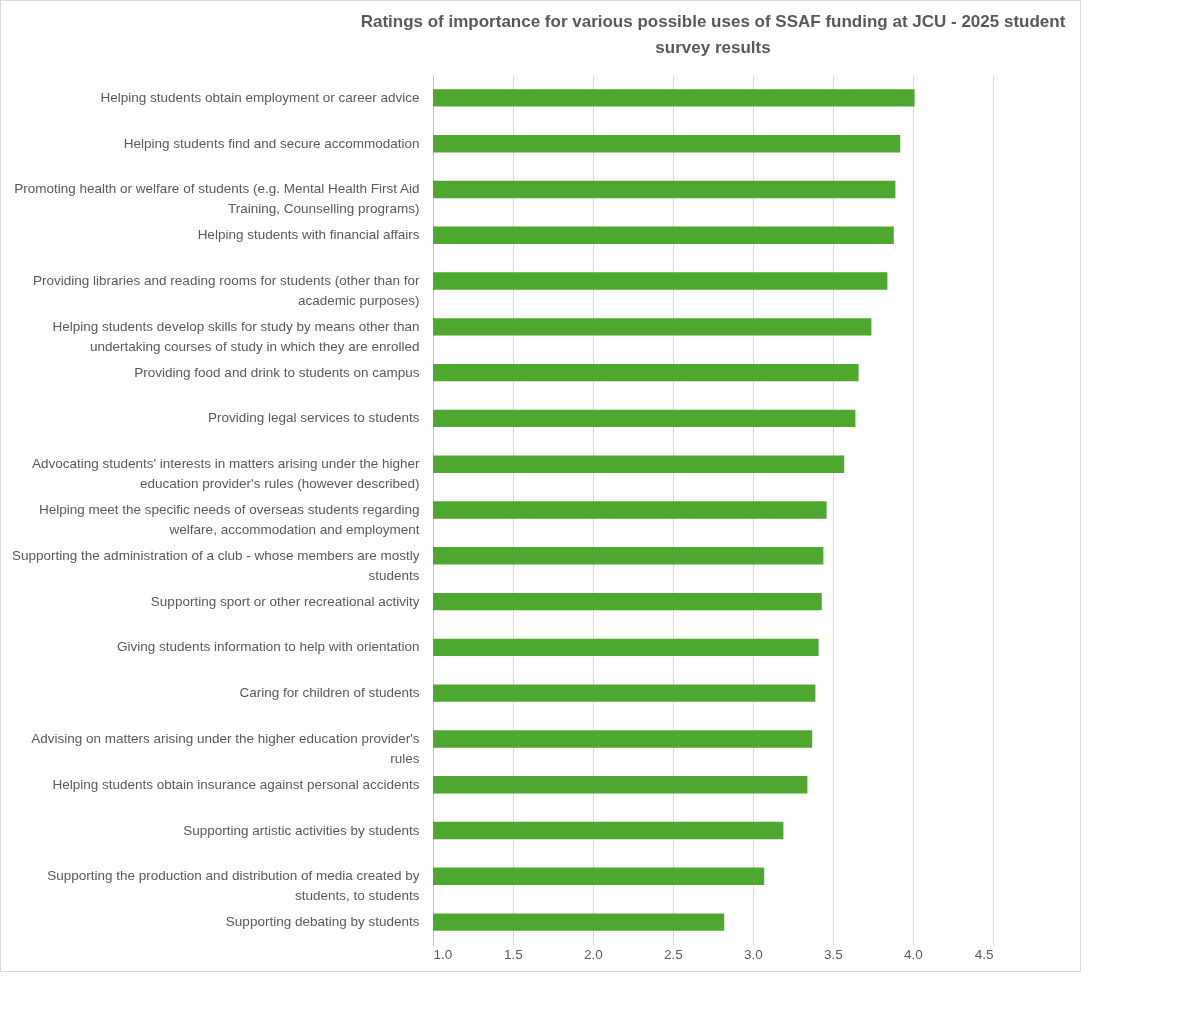 This screenshot has height=1035, width=1186. What do you see at coordinates (285, 601) in the screenshot?
I see `y-tick-label: Supporting sport or other recreational activity` at bounding box center [285, 601].